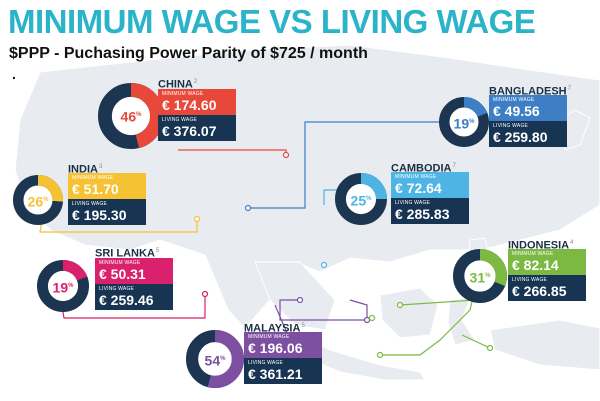 The width and height of the screenshot is (600, 401). What do you see at coordinates (418, 188) in the screenshot?
I see `minimum-wage-cambodia: € 72.64` at bounding box center [418, 188].